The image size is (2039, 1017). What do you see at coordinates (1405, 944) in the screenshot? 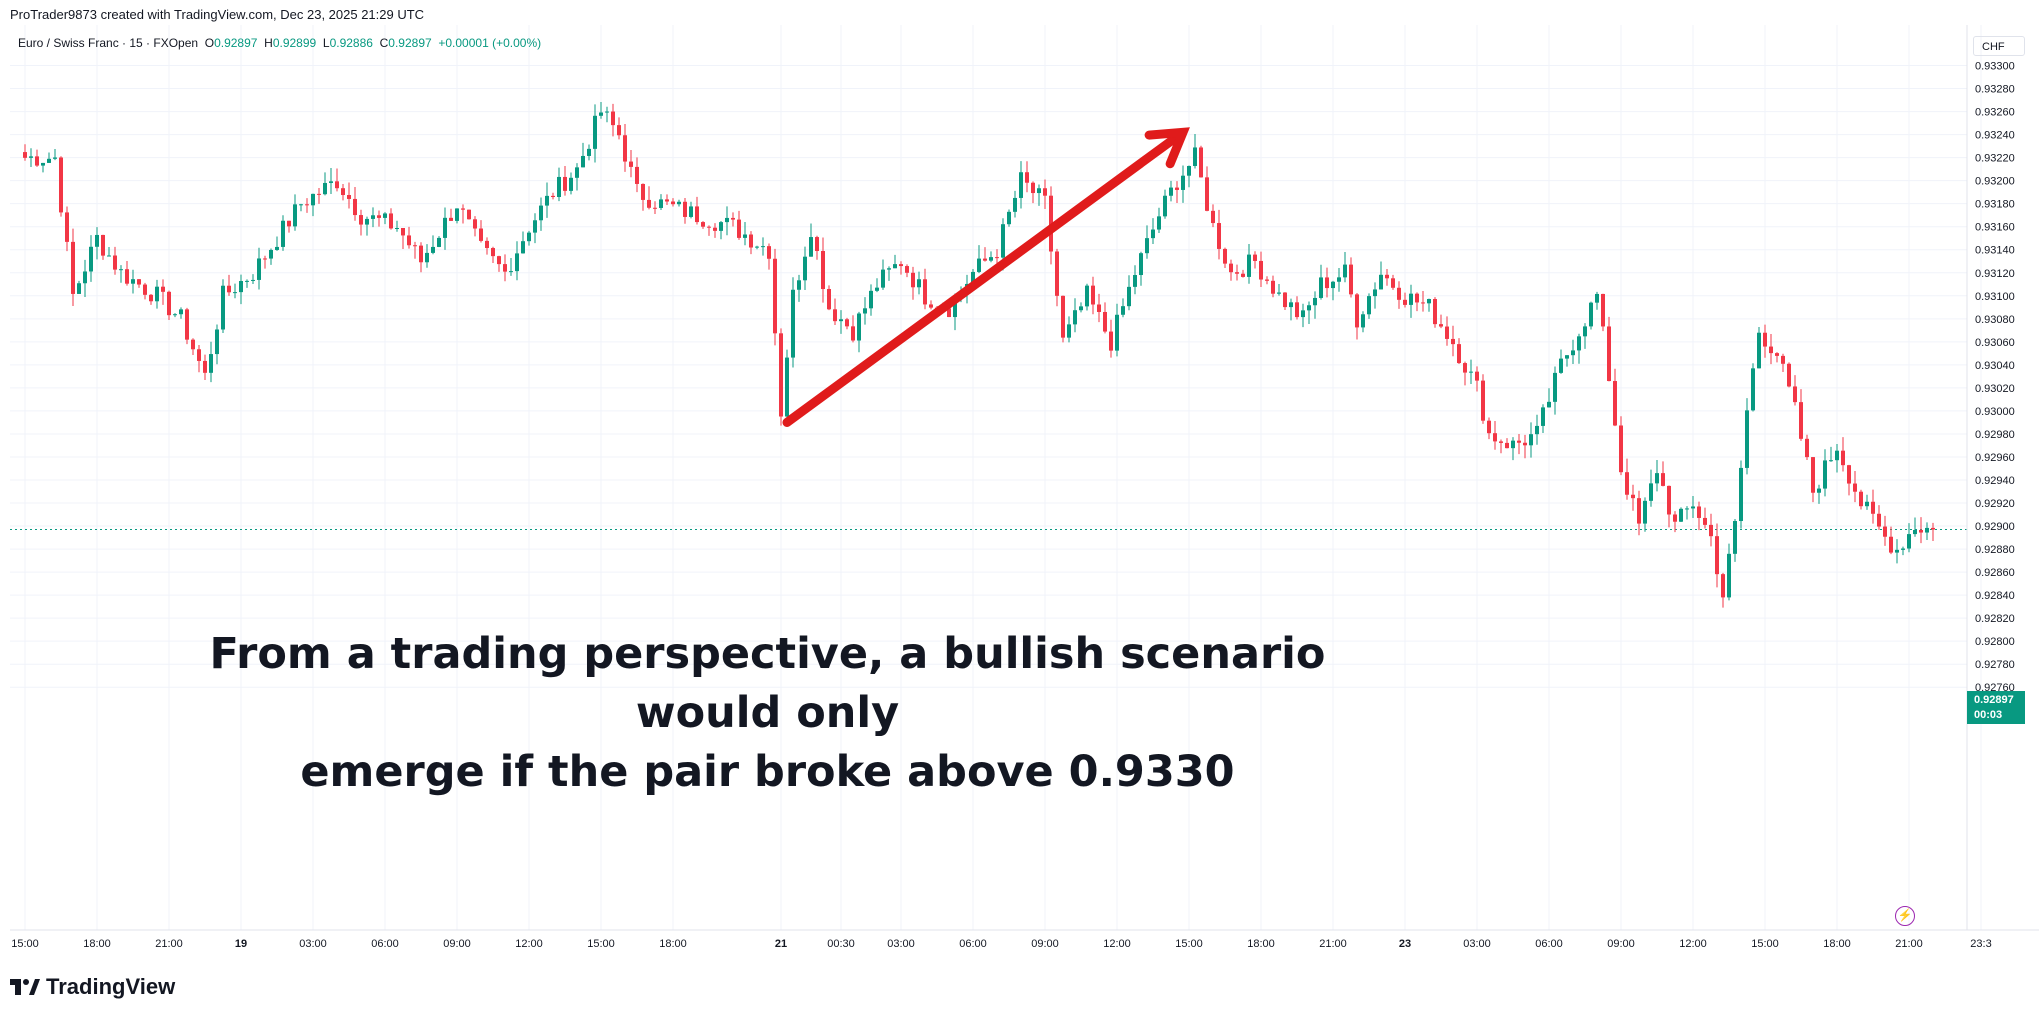
I see `time-tick-label: 23` at bounding box center [1405, 944].